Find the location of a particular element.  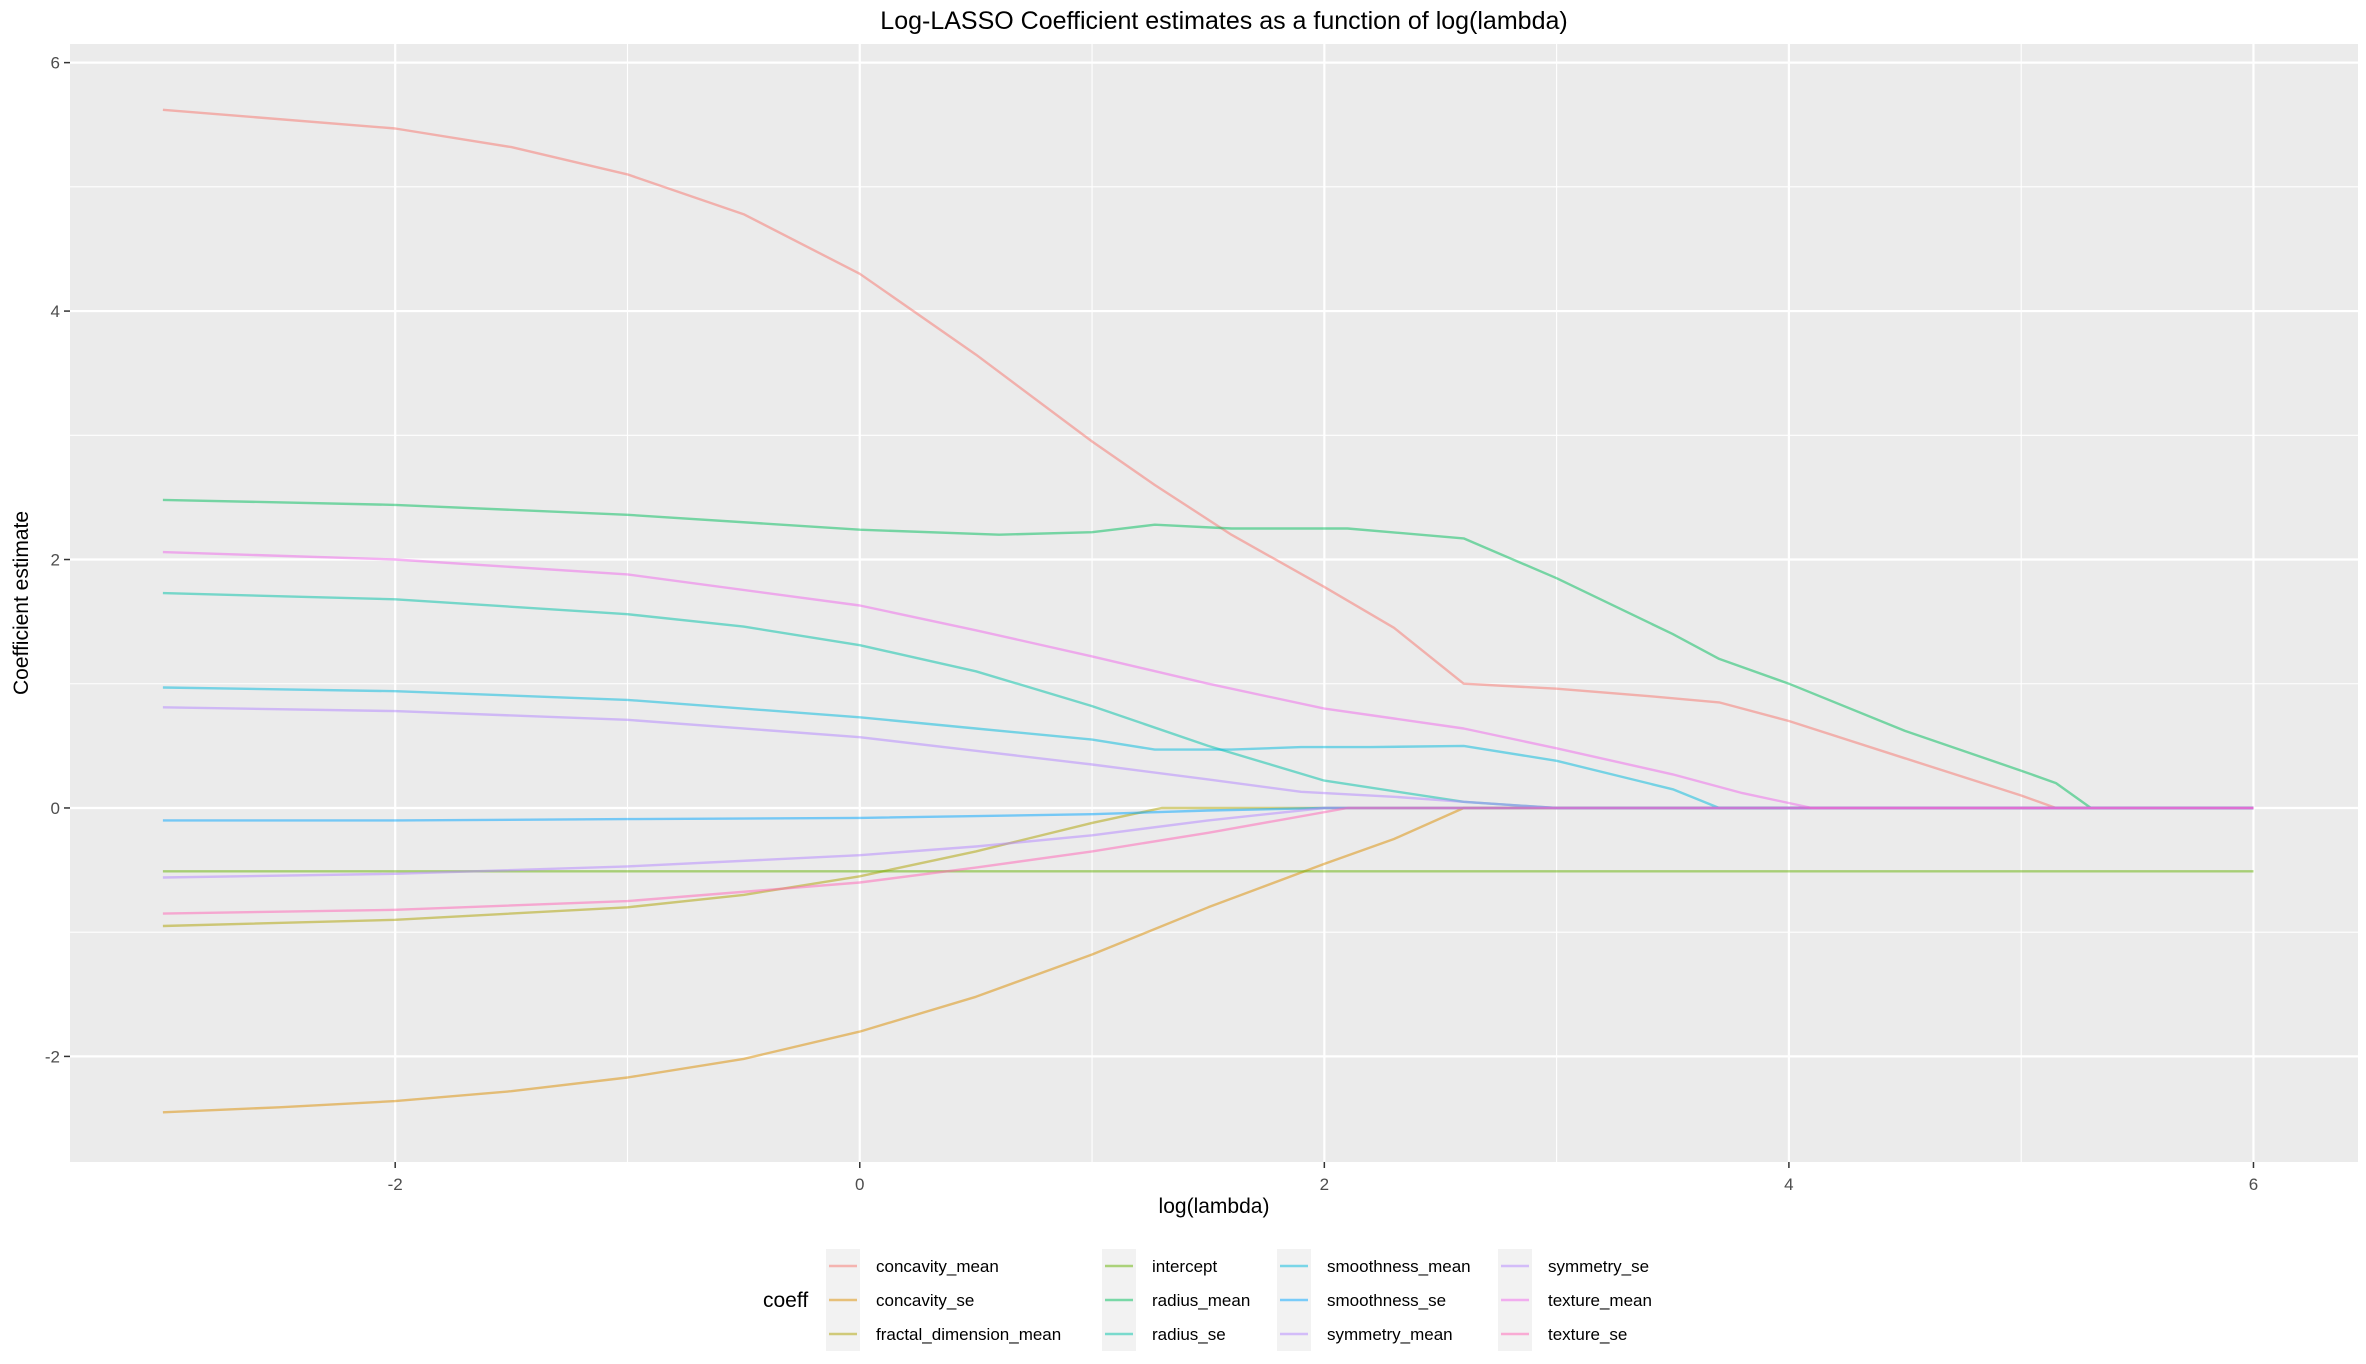

x-tick-label: -2 is located at coordinates (395, 1184).